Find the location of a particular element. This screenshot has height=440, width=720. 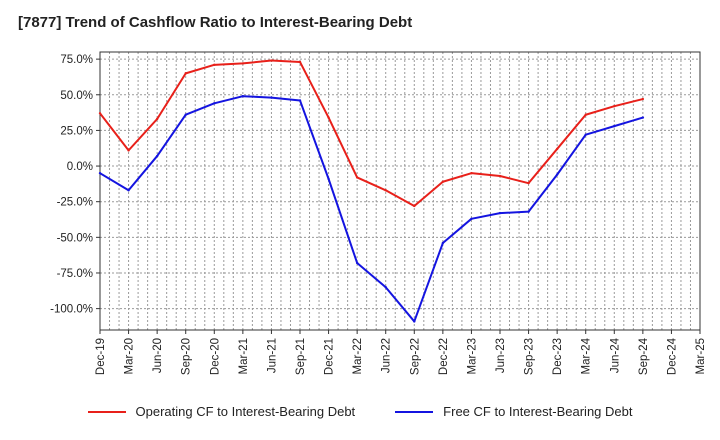

legend-swatch-free-cf is located at coordinates (414, 411).